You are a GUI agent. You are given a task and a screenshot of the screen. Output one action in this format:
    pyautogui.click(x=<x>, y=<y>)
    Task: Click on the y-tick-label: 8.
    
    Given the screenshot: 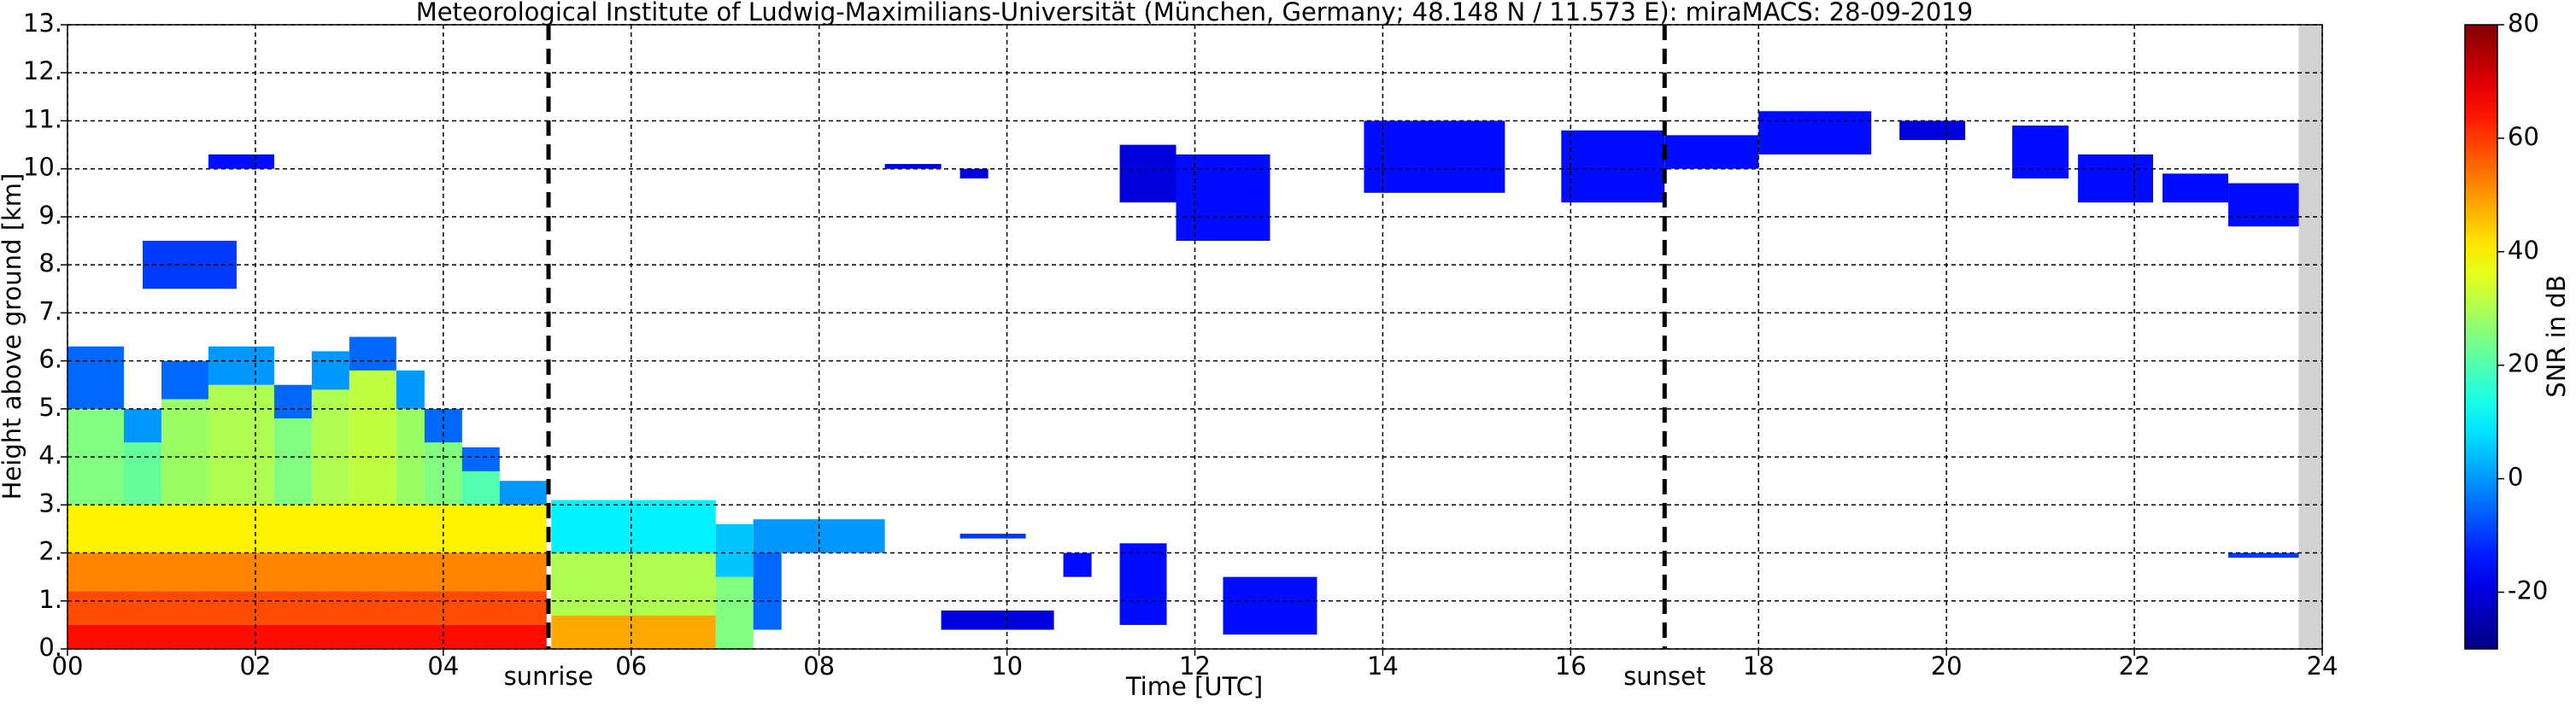 What is the action you would take?
    pyautogui.click(x=50, y=263)
    